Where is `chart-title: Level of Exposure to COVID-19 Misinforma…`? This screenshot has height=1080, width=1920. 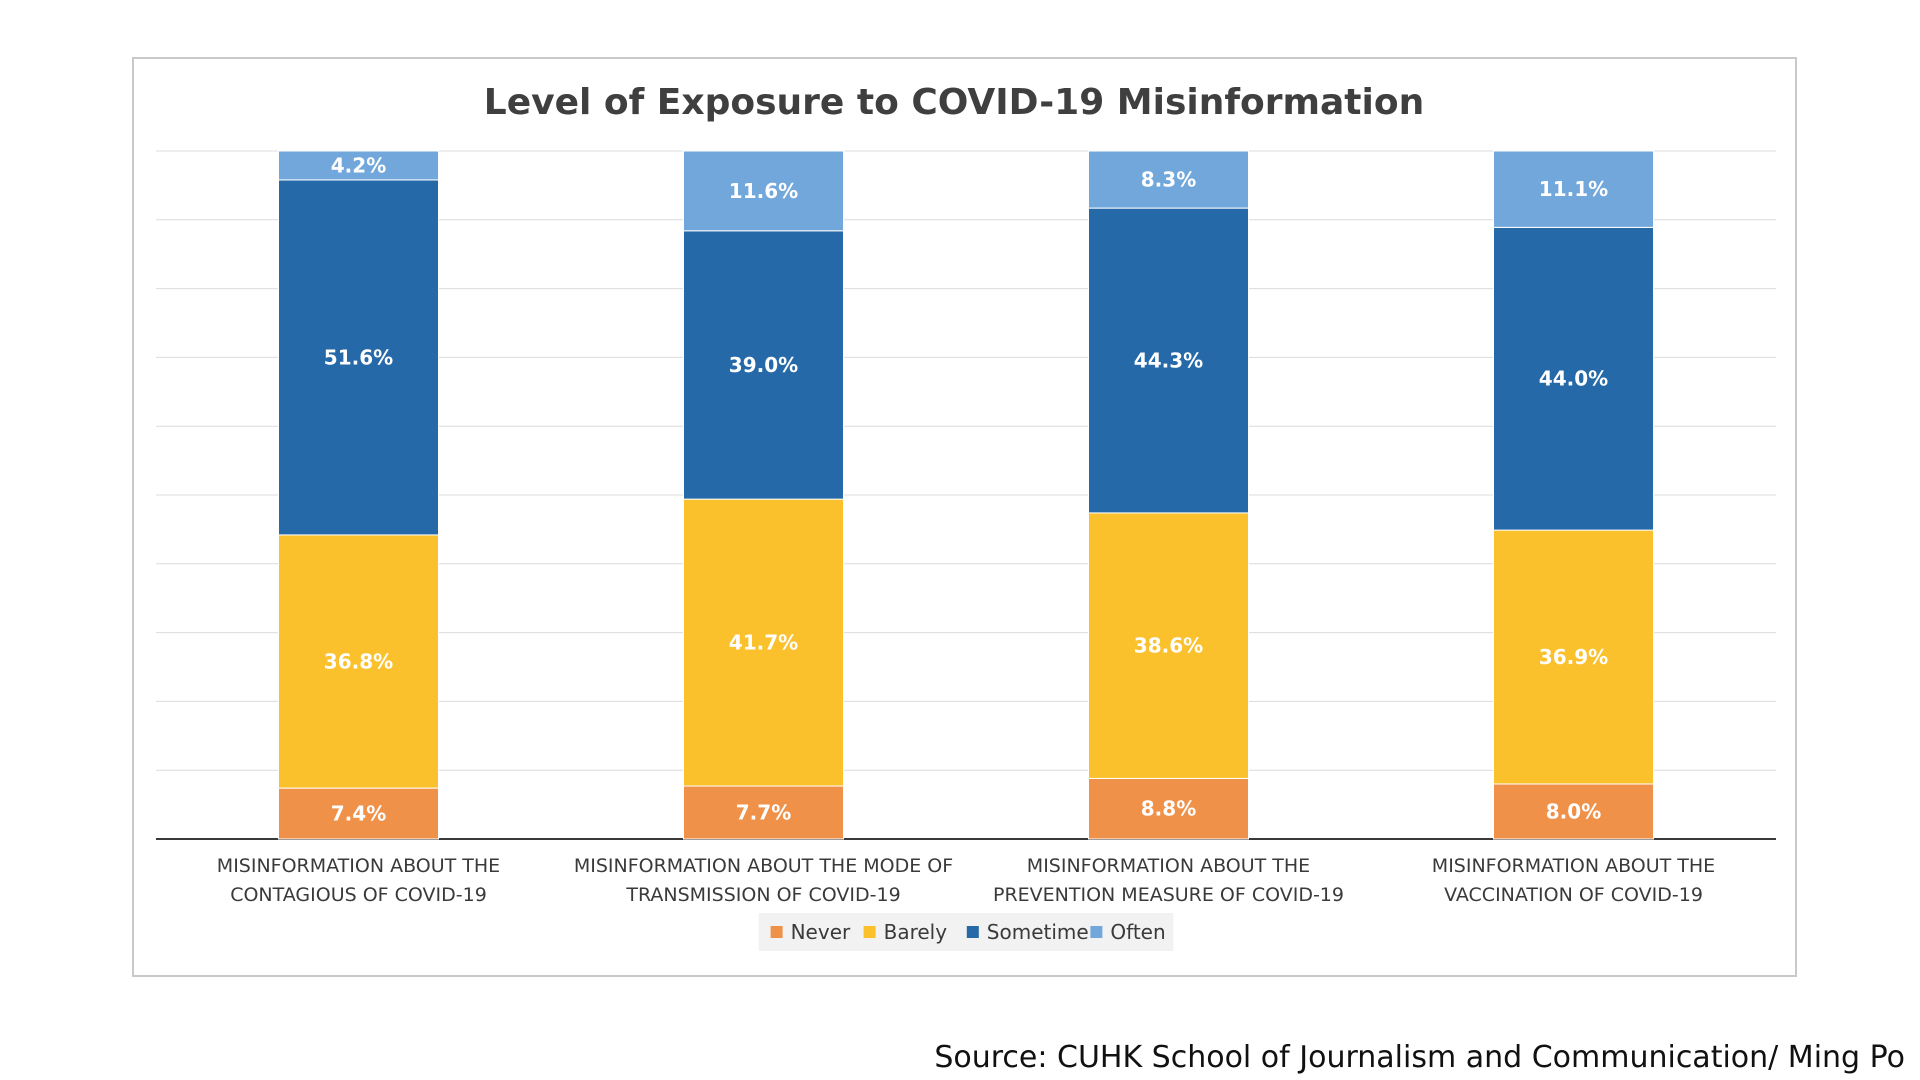
chart-title: Level of Exposure to COVID-19 Misinforma… is located at coordinates (954, 102).